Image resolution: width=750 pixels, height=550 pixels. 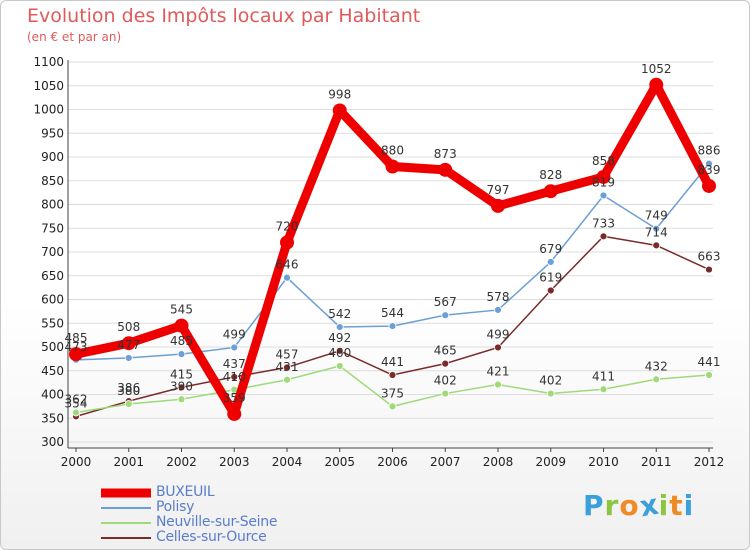 I want to click on chart-subtitle: (en € et par an), so click(x=74, y=37).